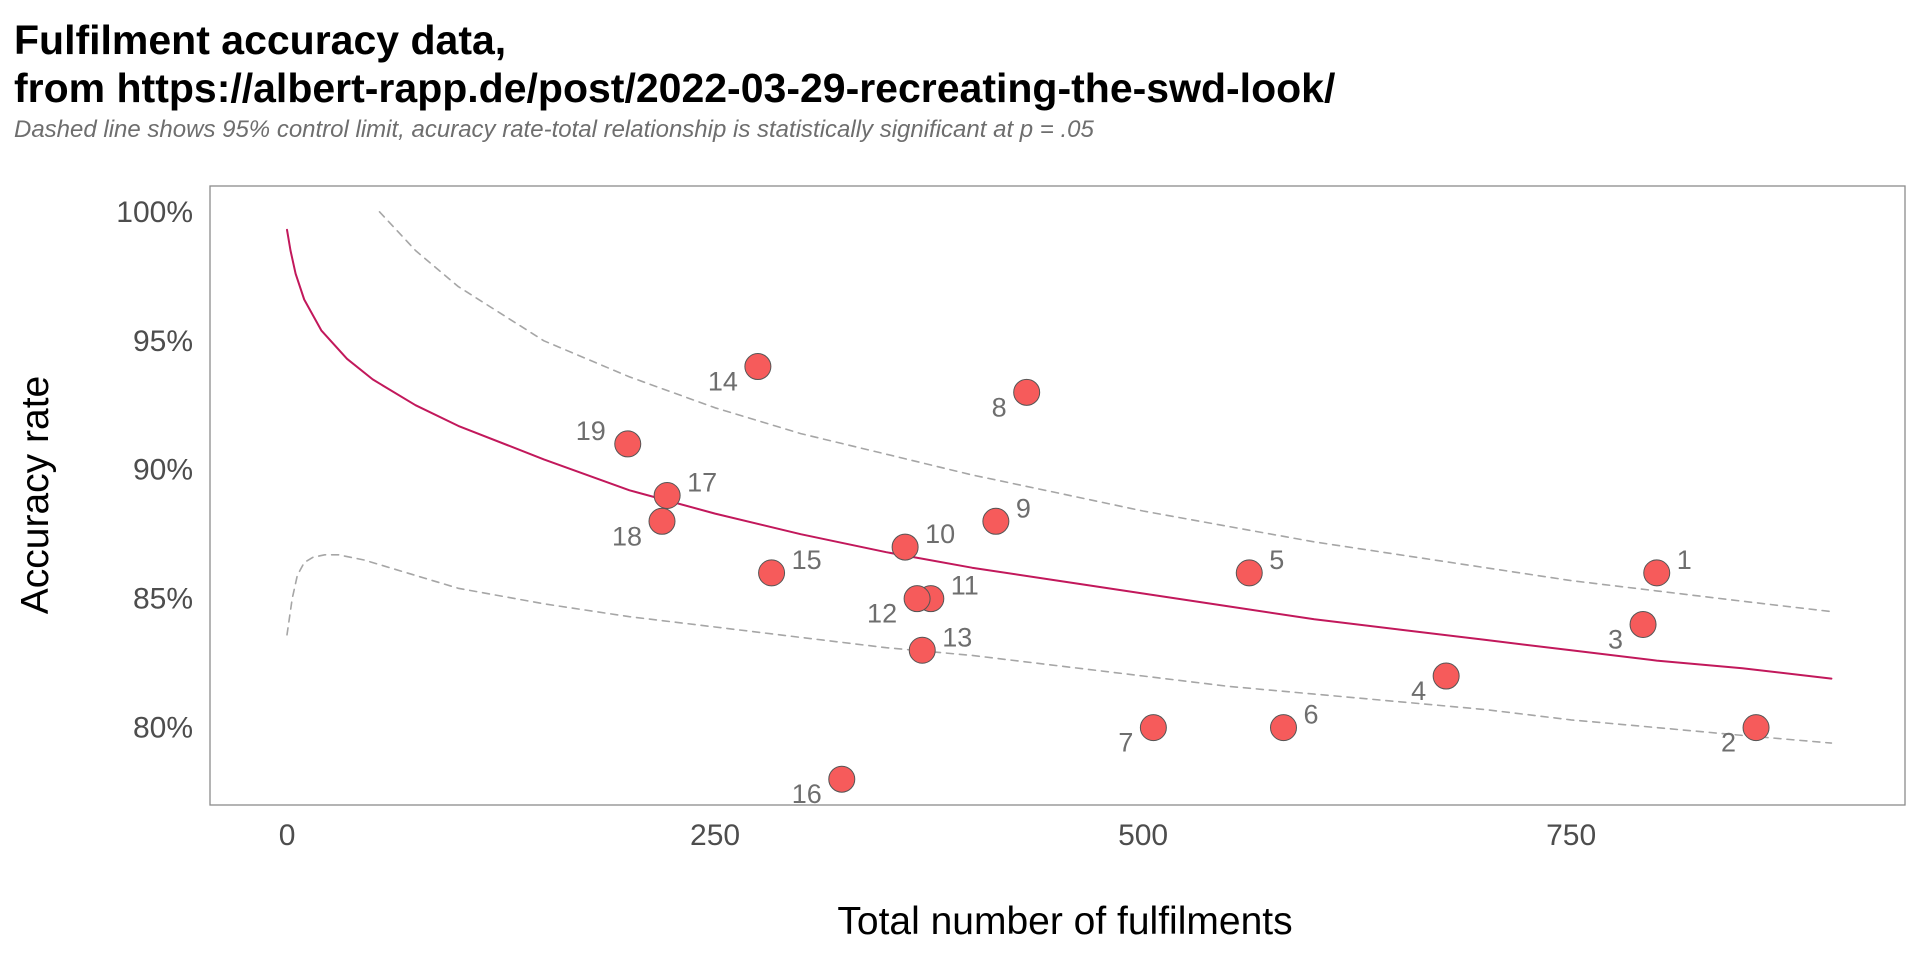 This screenshot has height=960, width=1920. Describe the element at coordinates (163, 728) in the screenshot. I see `y-tick-label: 80%` at that location.